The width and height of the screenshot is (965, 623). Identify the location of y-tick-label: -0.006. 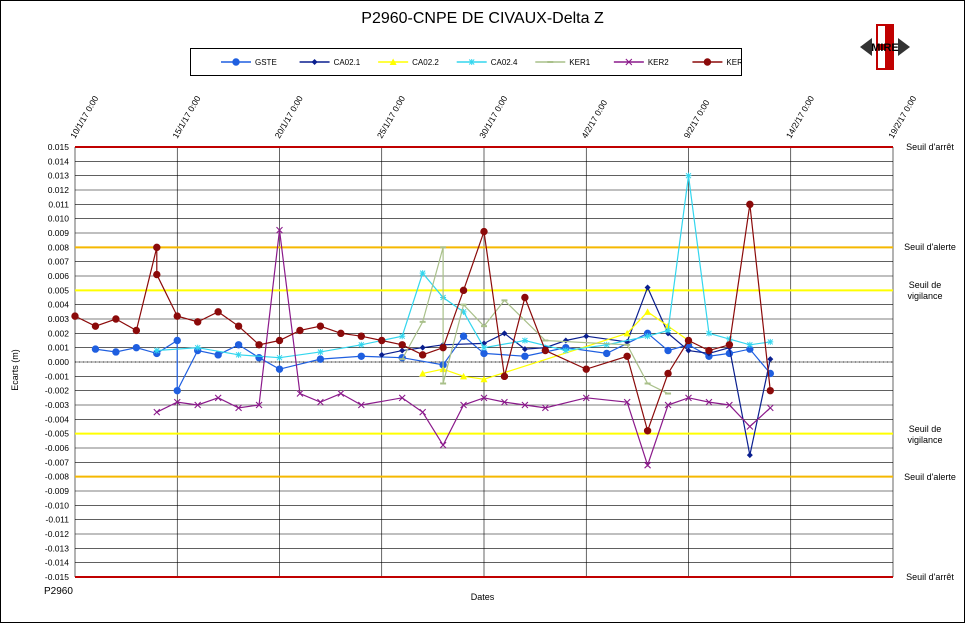
(57, 448).